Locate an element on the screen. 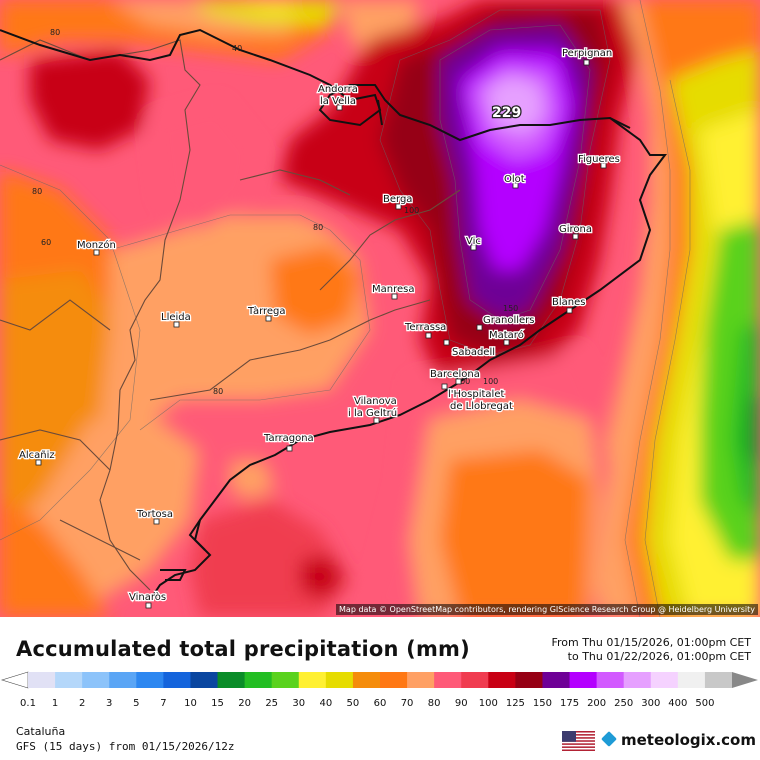 The height and width of the screenshot is (760, 760). scale-tick-label: 70 is located at coordinates (407, 703).